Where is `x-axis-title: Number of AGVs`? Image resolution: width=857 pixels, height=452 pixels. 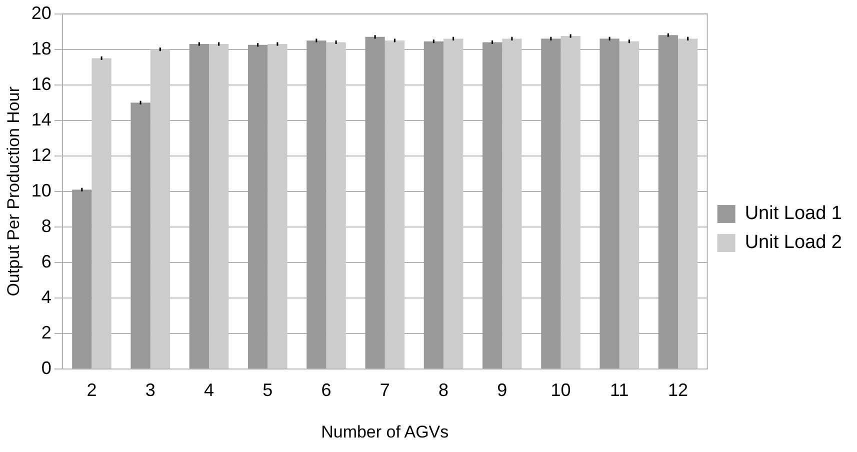 x-axis-title: Number of AGVs is located at coordinates (385, 432).